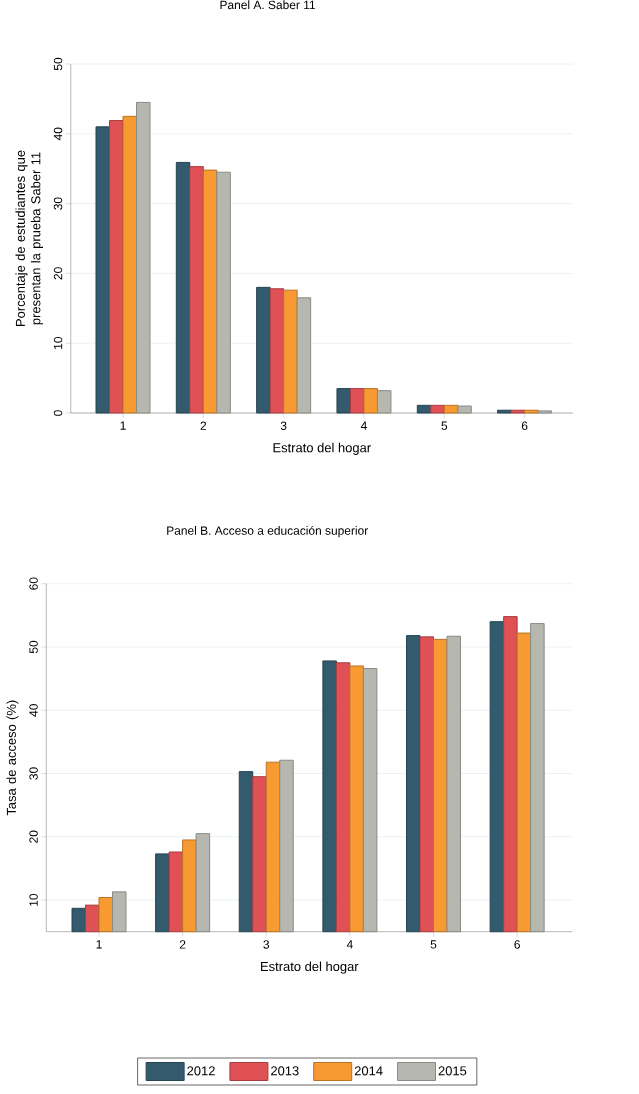  What do you see at coordinates (29, 238) in the screenshot?
I see `y-axis-title: Porcentaje de estudiantes que presentan la prueba Saber 11` at bounding box center [29, 238].